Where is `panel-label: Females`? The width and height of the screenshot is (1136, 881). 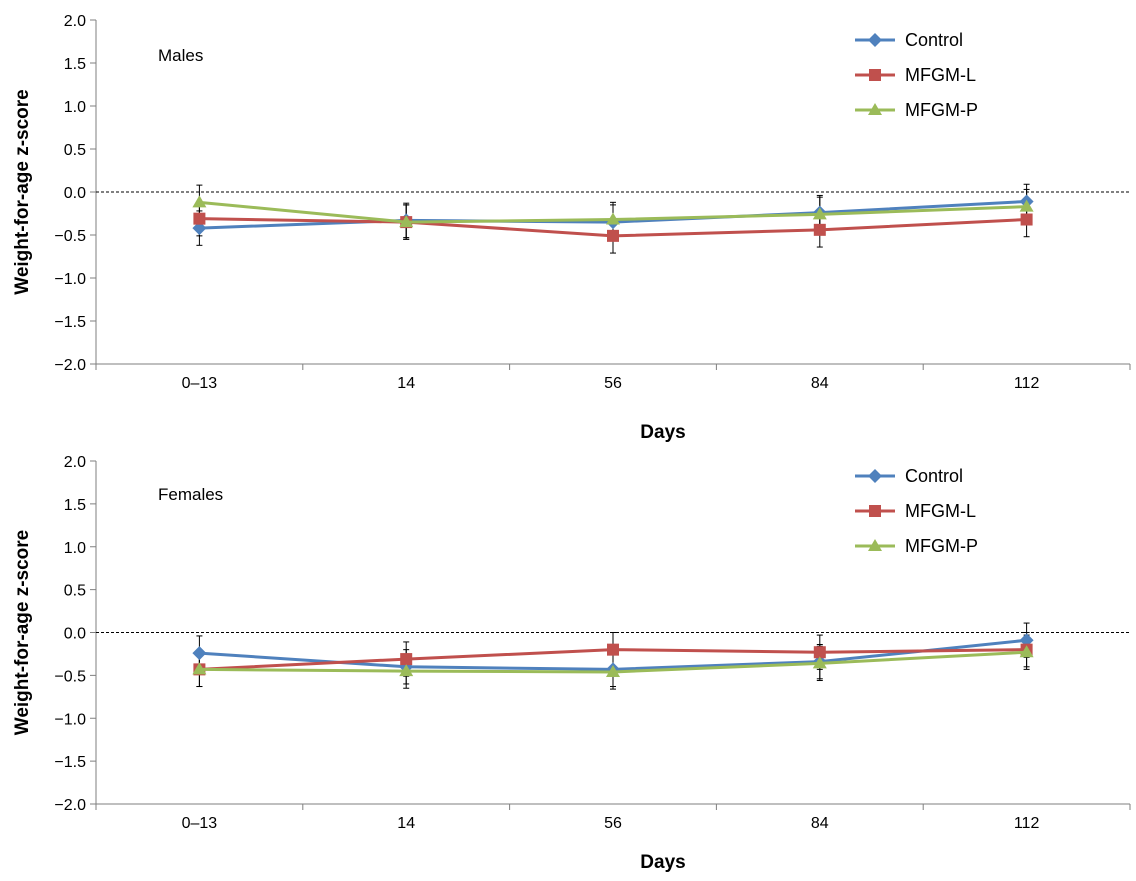 panel-label: Females is located at coordinates (190, 494).